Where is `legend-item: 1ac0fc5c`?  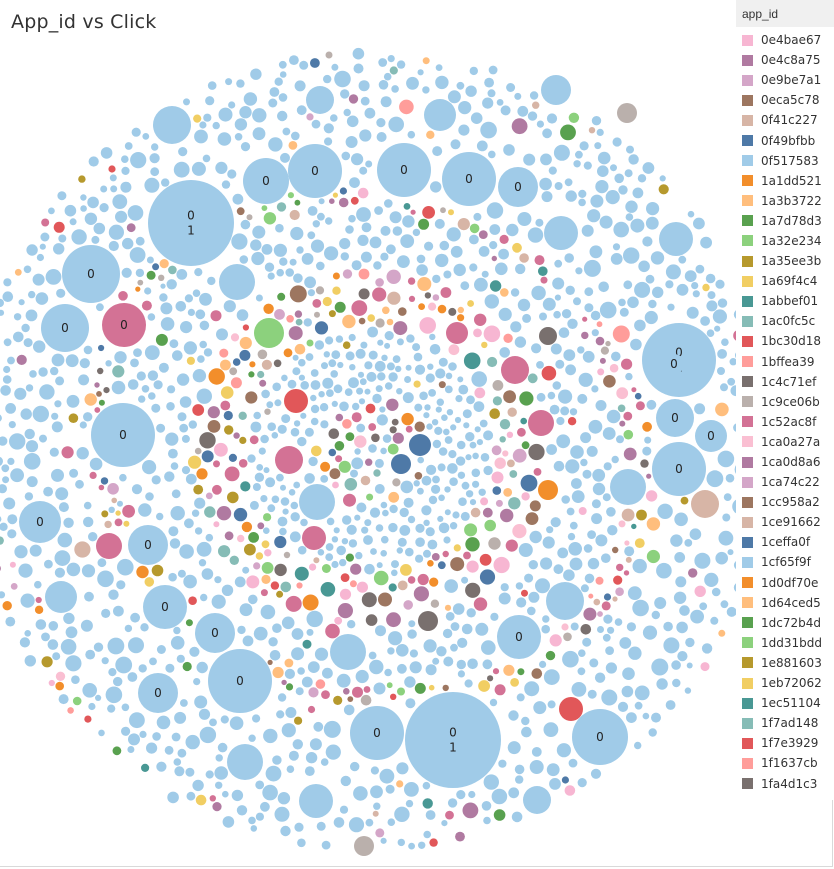 legend-item: 1ac0fc5c is located at coordinates (782, 321).